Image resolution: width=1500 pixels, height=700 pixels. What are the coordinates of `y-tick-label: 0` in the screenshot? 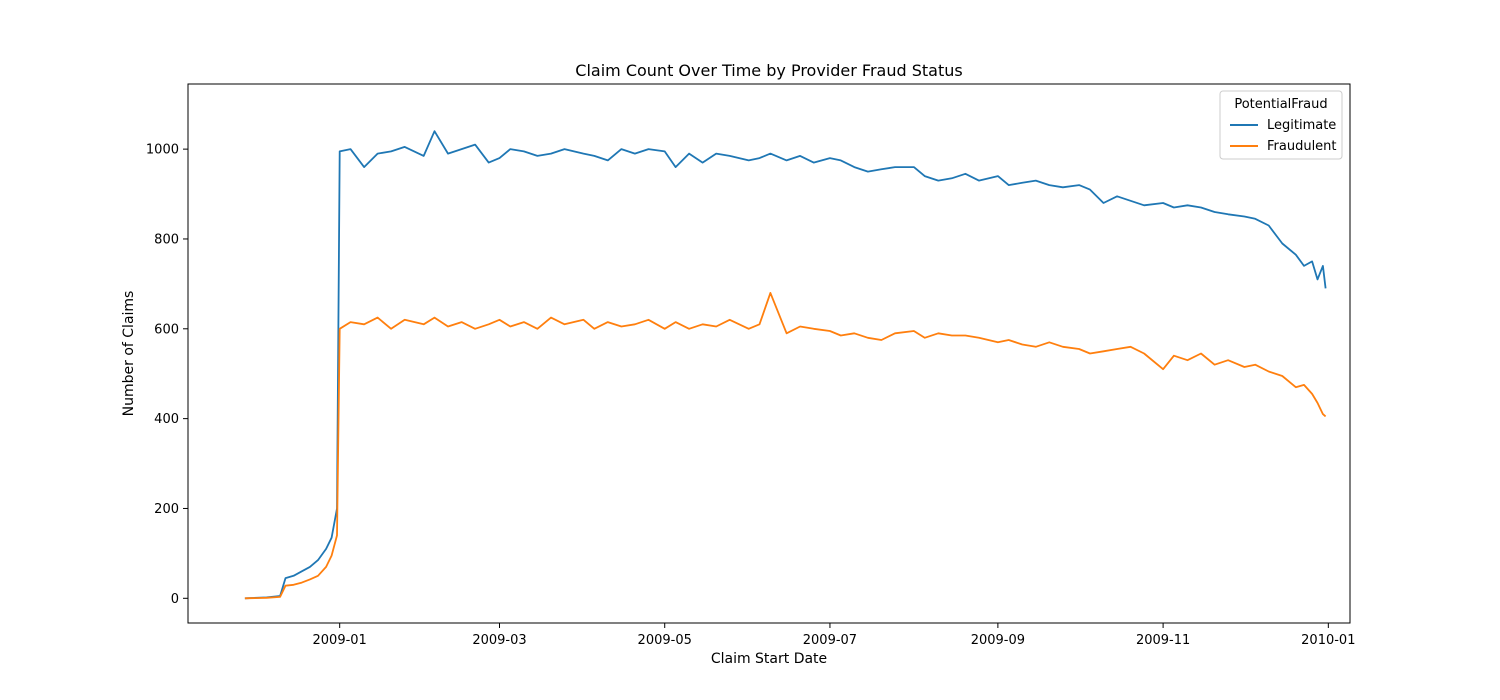 It's located at (175, 599).